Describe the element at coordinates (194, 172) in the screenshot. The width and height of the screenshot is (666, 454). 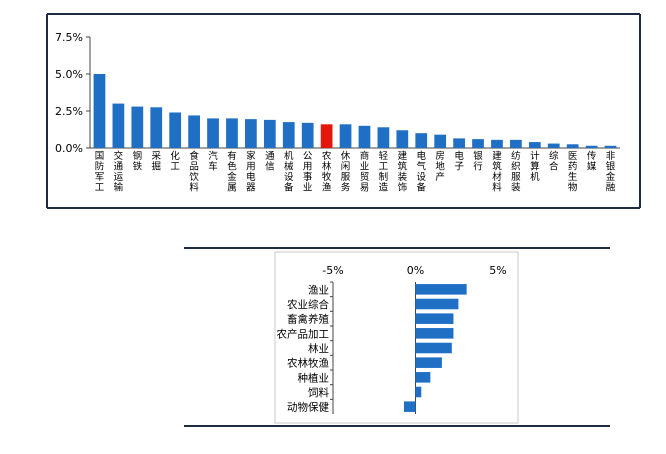
I see `x-tick-label: 食品饮料` at that location.